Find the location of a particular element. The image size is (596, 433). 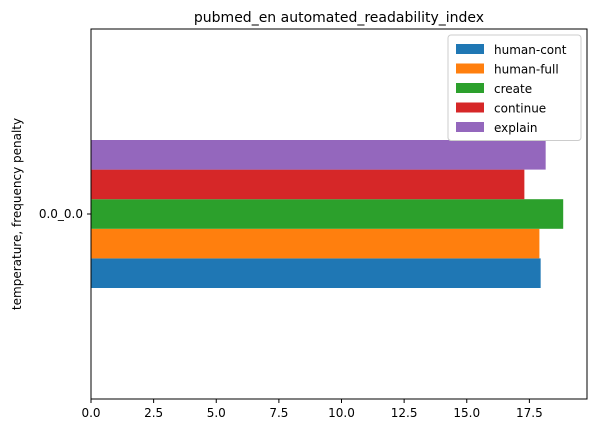

x-tick-label: 17.5 is located at coordinates (529, 413).